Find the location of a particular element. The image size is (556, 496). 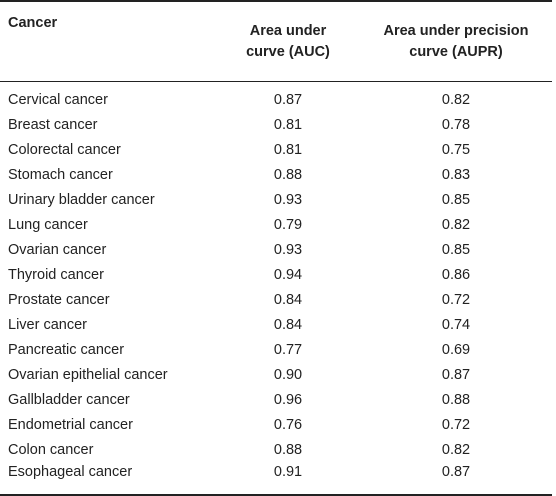

table-row: Breast cancer 0.81 0.78 is located at coordinates (276, 124).